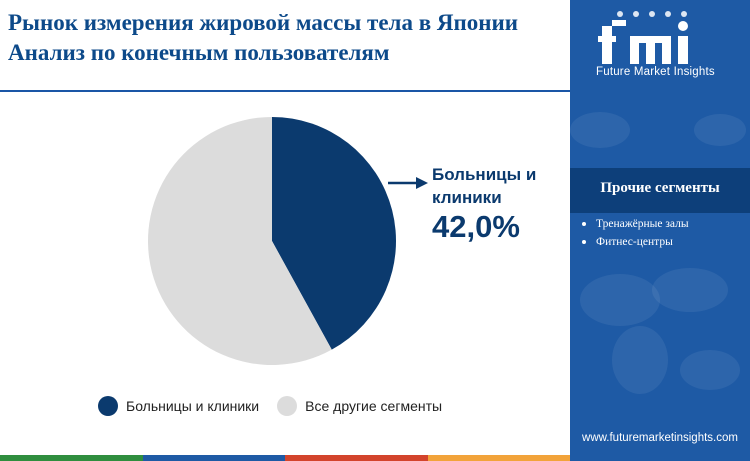 This screenshot has width=750, height=461. I want to click on logo-text: Future Market Insights, so click(655, 72).